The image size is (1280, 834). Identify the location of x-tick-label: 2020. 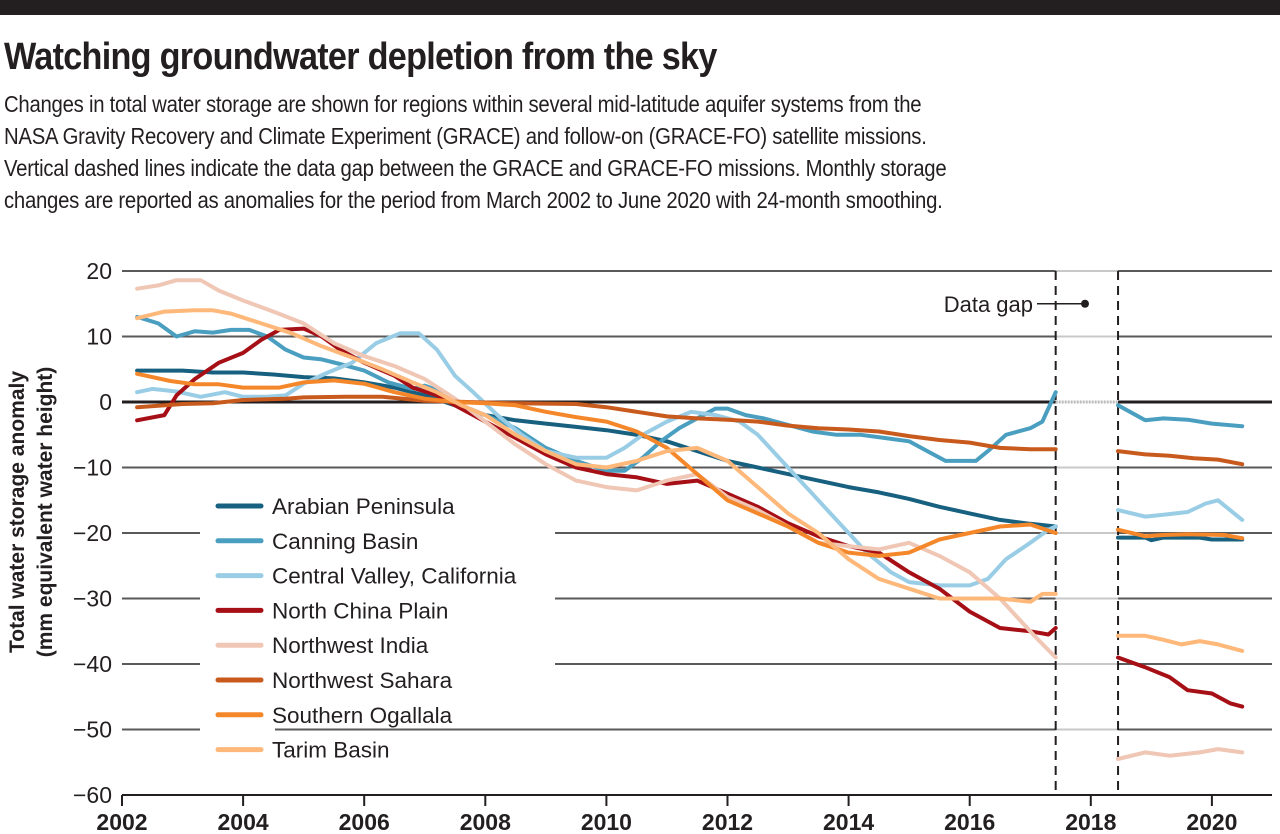
(1211, 821).